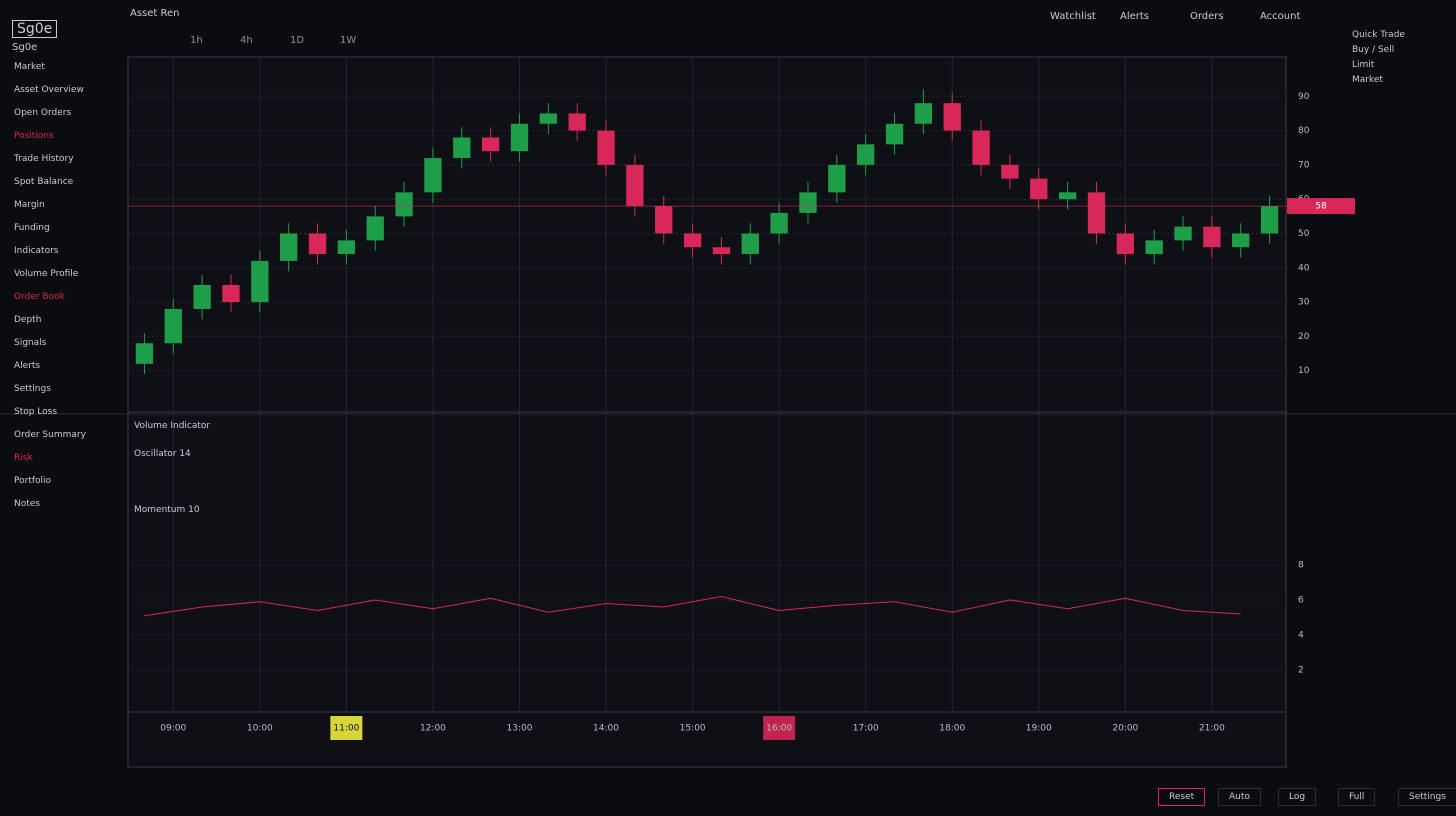 The image size is (1456, 816). I want to click on sidebar-item: Volume Profile, so click(46, 274).